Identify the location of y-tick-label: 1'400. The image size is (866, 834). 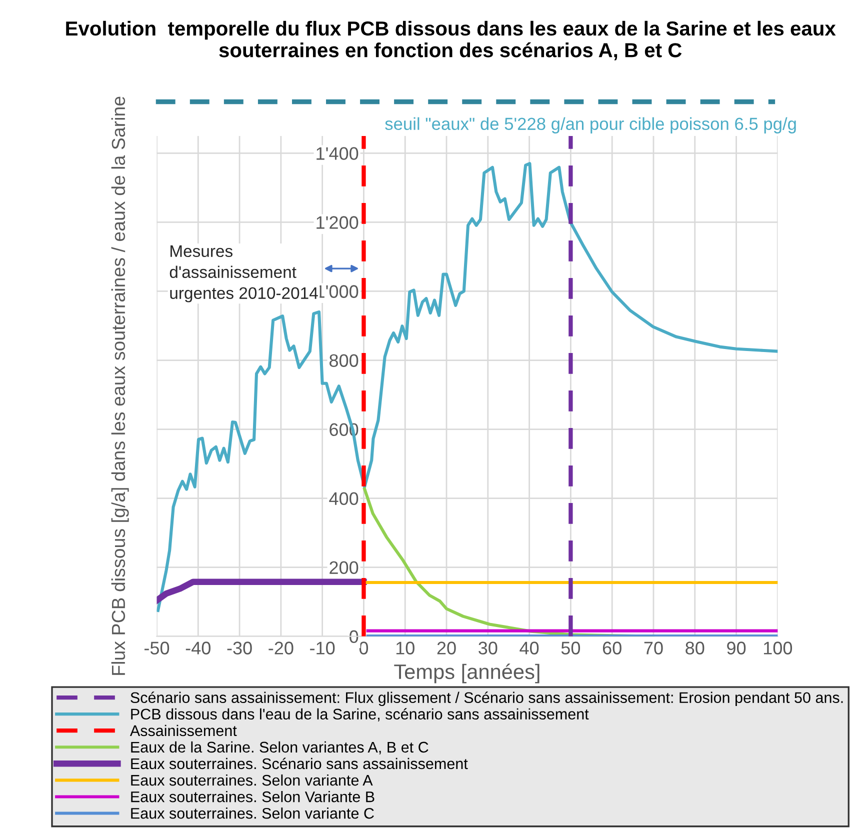
(337, 153).